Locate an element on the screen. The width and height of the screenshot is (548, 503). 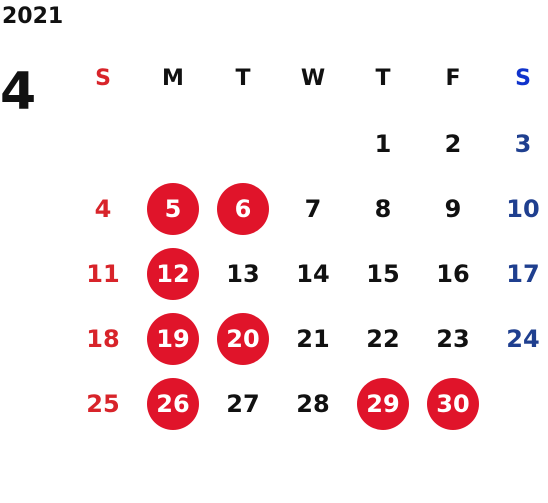
week-row: 4 5 6 7 8 9 10 is located at coordinates (308, 208).